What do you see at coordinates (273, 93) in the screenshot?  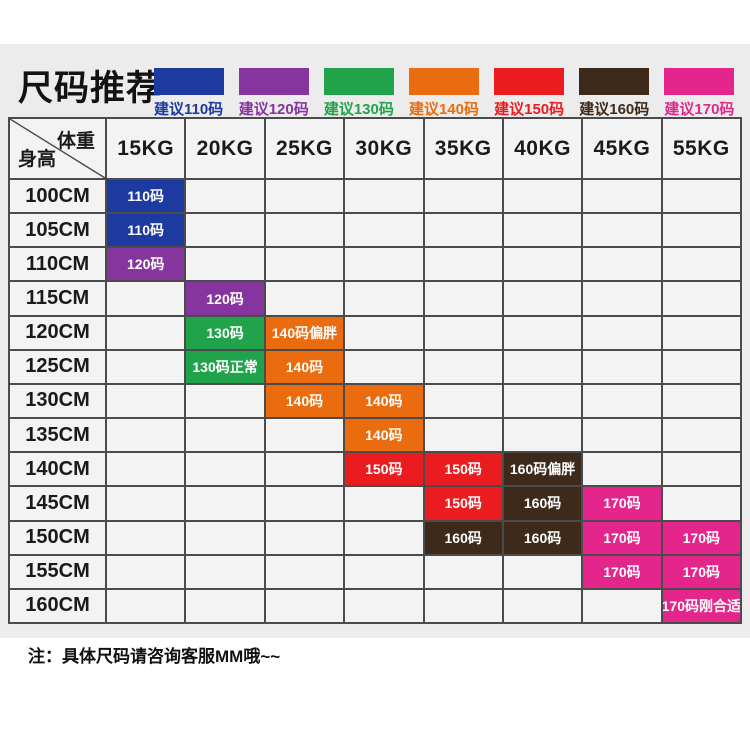 I see `legend-item: 建议120码` at bounding box center [273, 93].